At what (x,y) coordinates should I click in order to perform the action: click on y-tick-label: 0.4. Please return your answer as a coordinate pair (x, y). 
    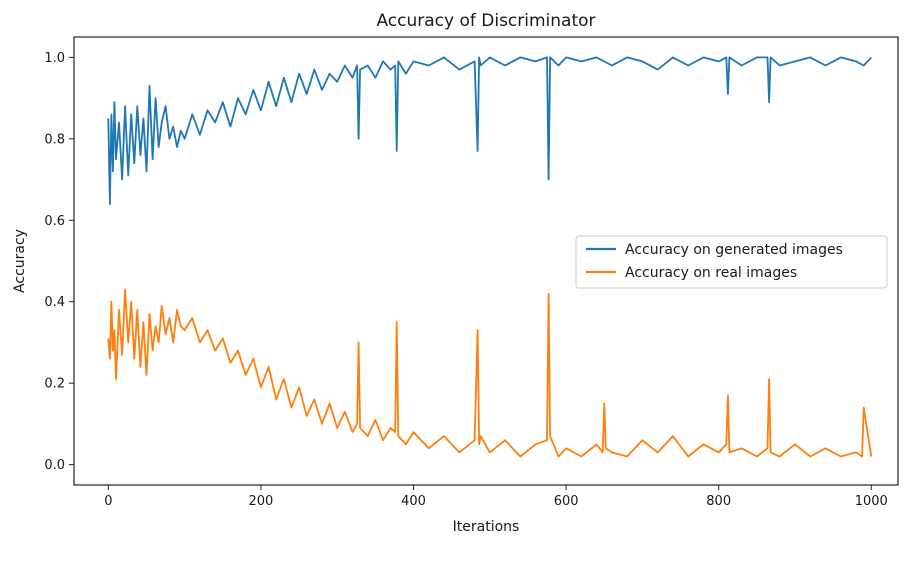
    Looking at the image, I should click on (54, 302).